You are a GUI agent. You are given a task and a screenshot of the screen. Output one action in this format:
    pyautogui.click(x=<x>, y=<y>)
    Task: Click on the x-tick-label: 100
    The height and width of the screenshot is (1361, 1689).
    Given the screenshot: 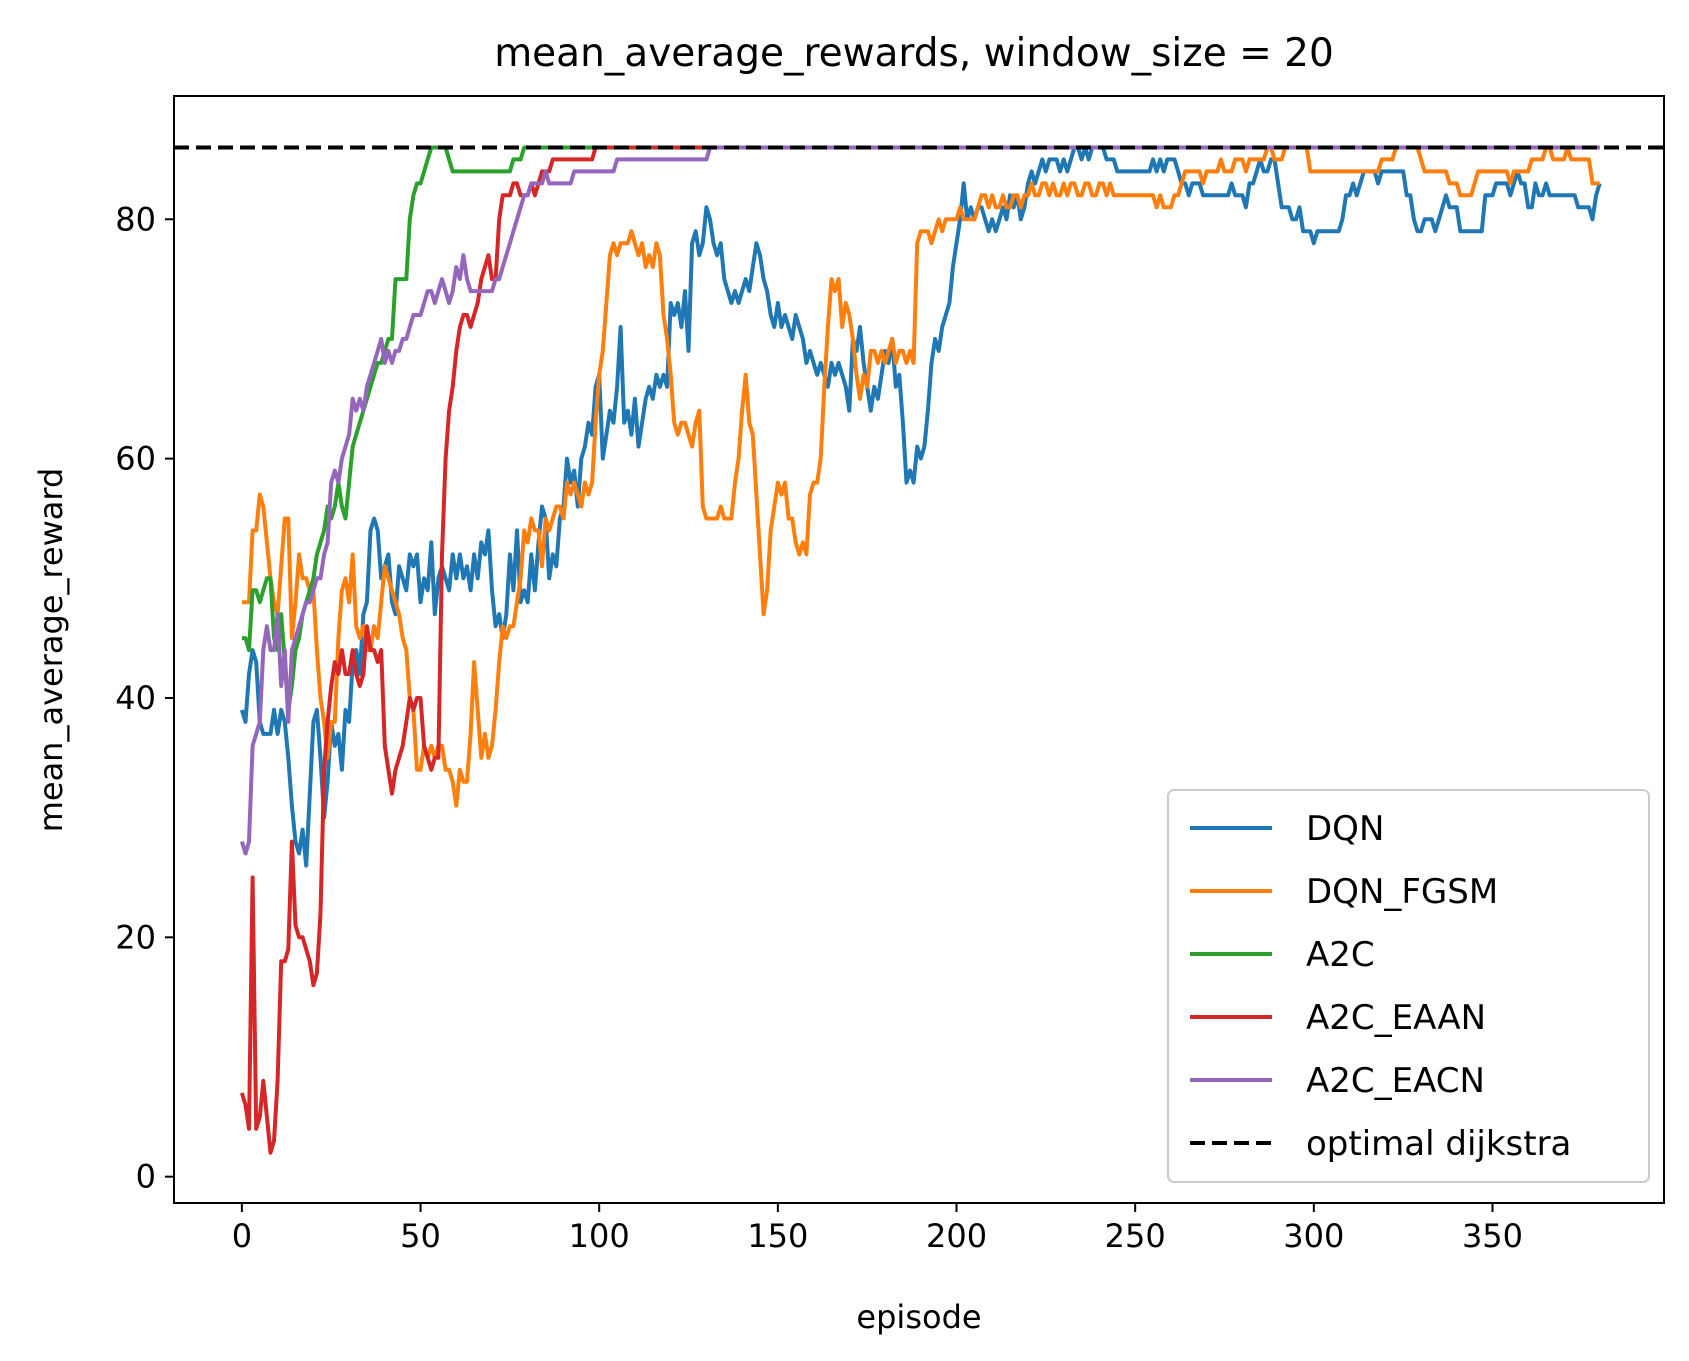 What is the action you would take?
    pyautogui.click(x=599, y=1236)
    